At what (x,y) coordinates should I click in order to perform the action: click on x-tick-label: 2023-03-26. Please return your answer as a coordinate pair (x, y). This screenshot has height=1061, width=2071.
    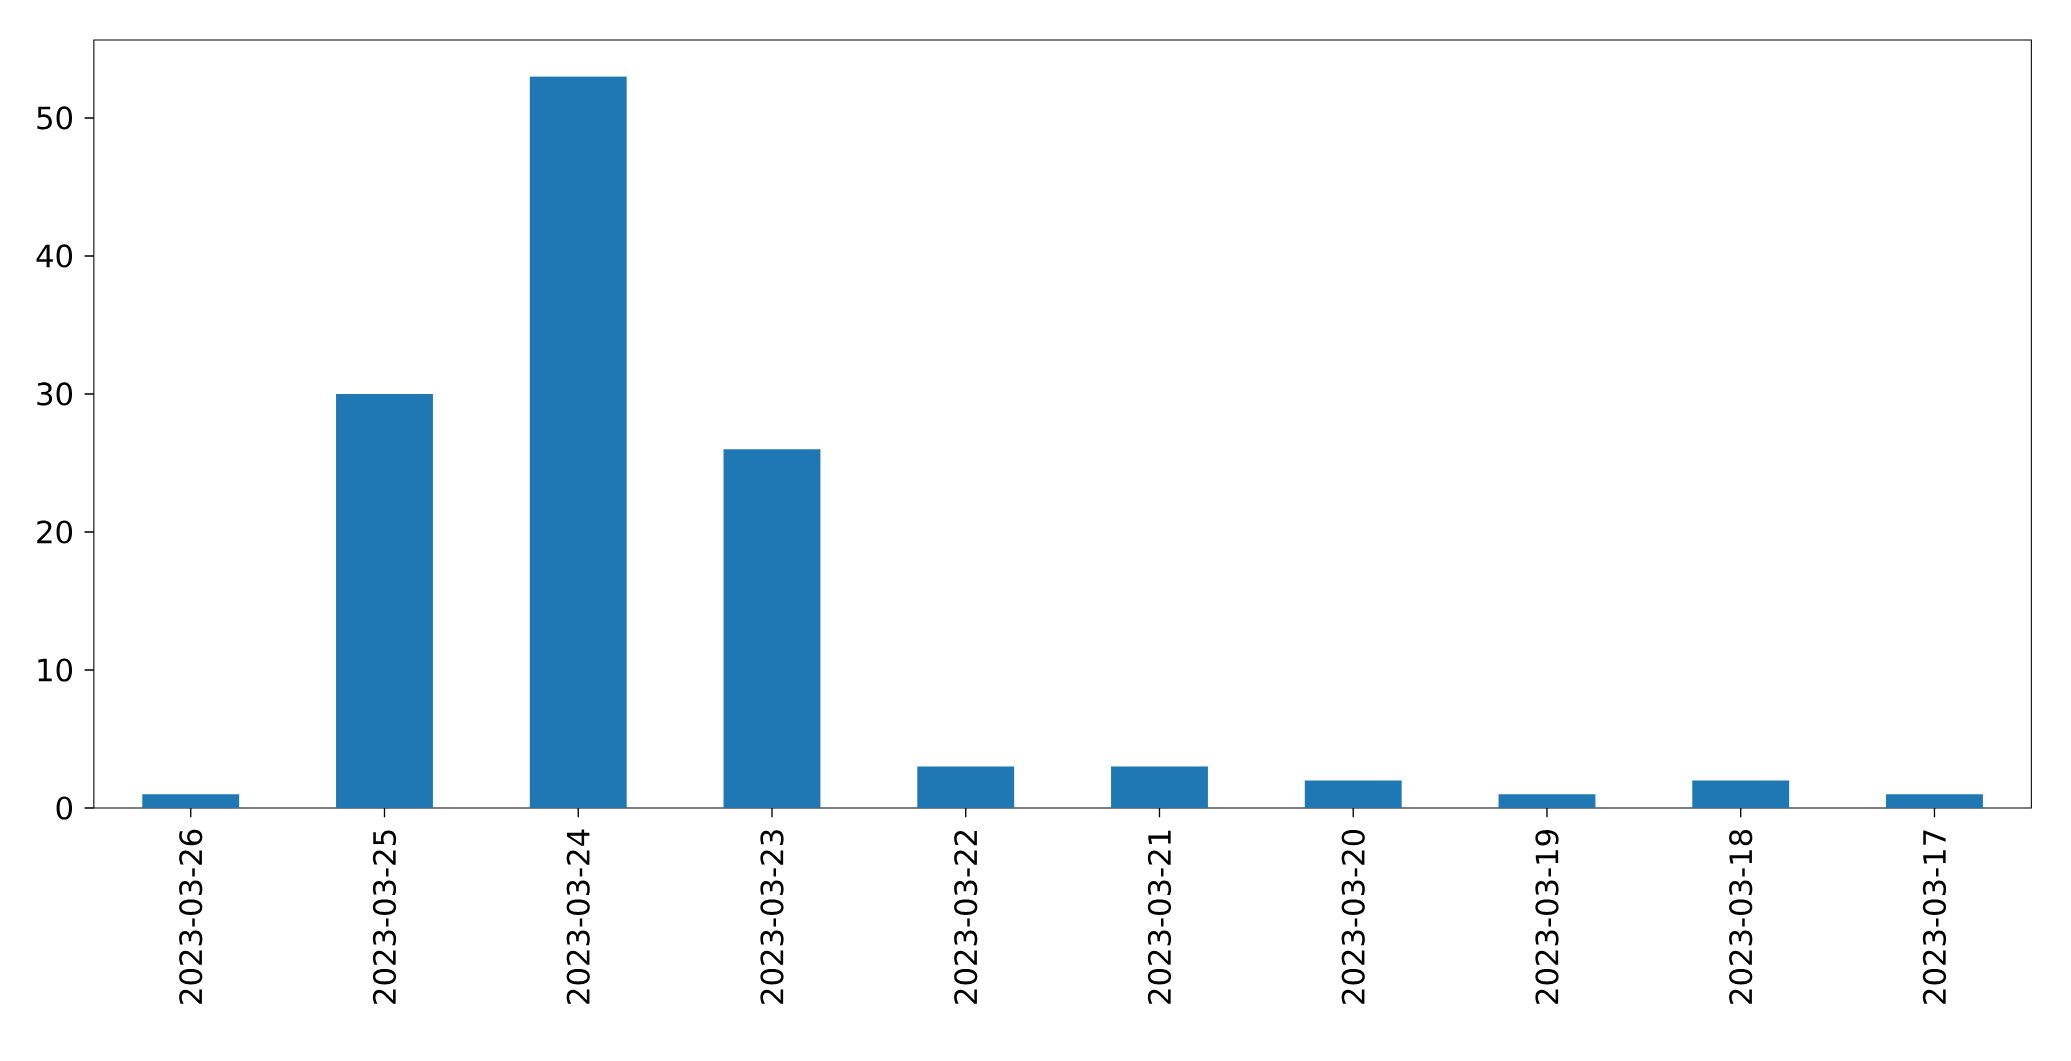
    Looking at the image, I should click on (191, 916).